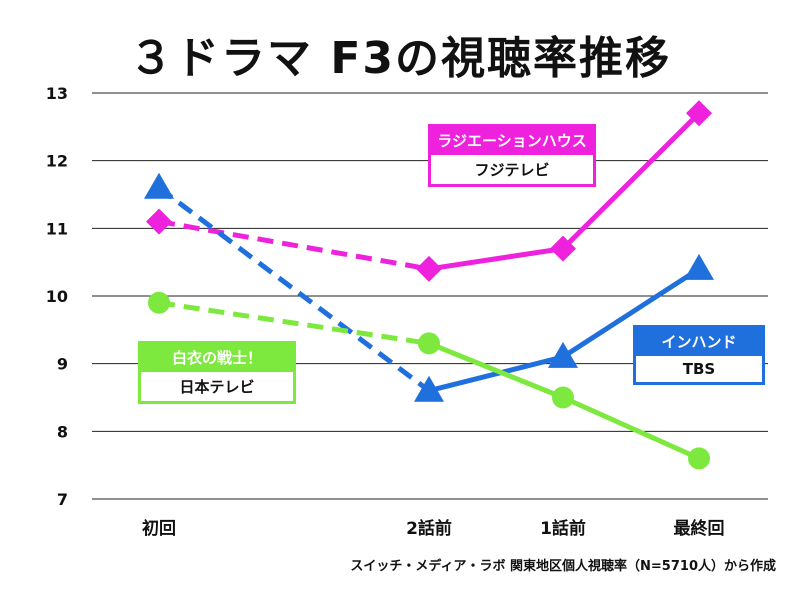  Describe the element at coordinates (699, 342) in the screenshot. I see `legend-series-name: インハンド` at that location.